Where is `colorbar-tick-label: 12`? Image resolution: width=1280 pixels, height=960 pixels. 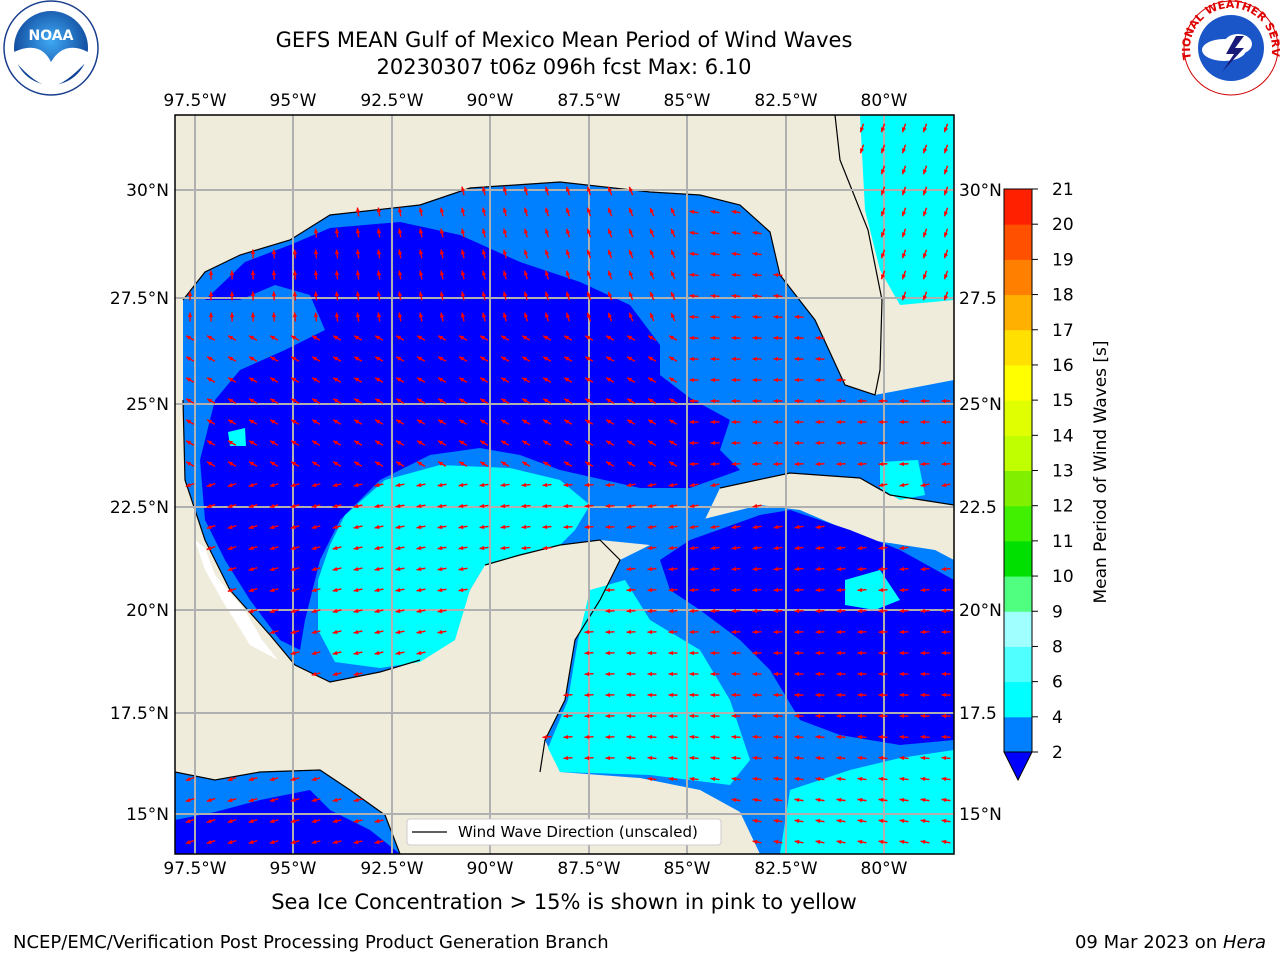
colorbar-tick-label: 12 is located at coordinates (1063, 507).